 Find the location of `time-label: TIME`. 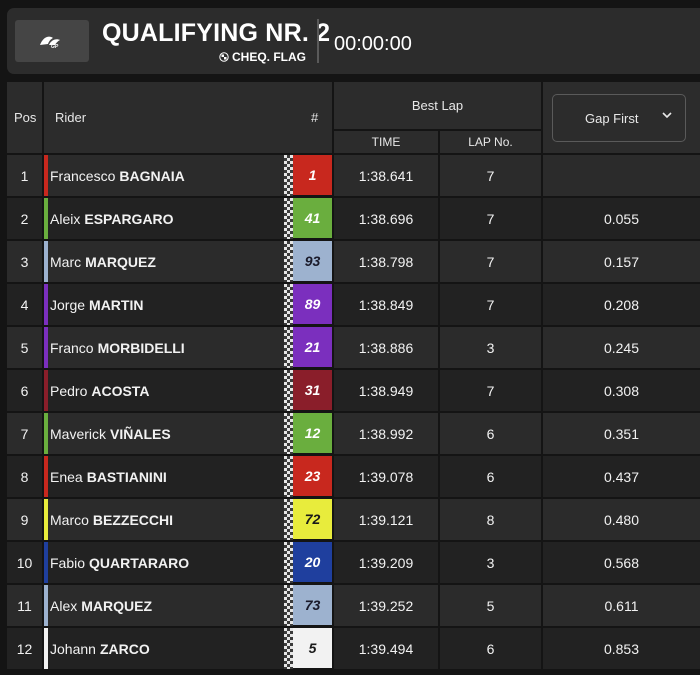

time-label: TIME is located at coordinates (386, 142).